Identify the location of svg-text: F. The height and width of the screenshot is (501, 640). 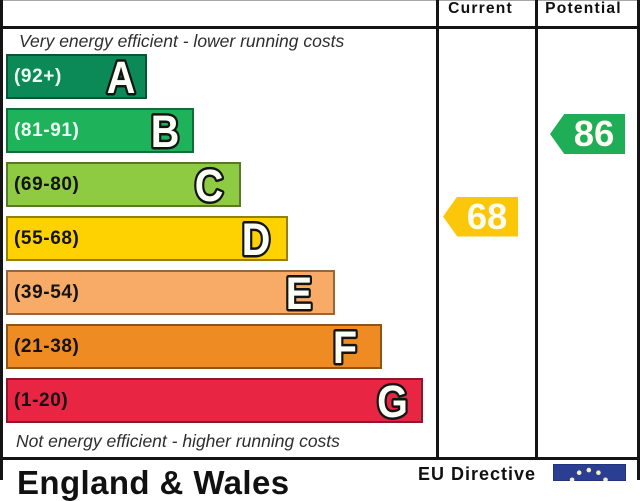
(345, 348).